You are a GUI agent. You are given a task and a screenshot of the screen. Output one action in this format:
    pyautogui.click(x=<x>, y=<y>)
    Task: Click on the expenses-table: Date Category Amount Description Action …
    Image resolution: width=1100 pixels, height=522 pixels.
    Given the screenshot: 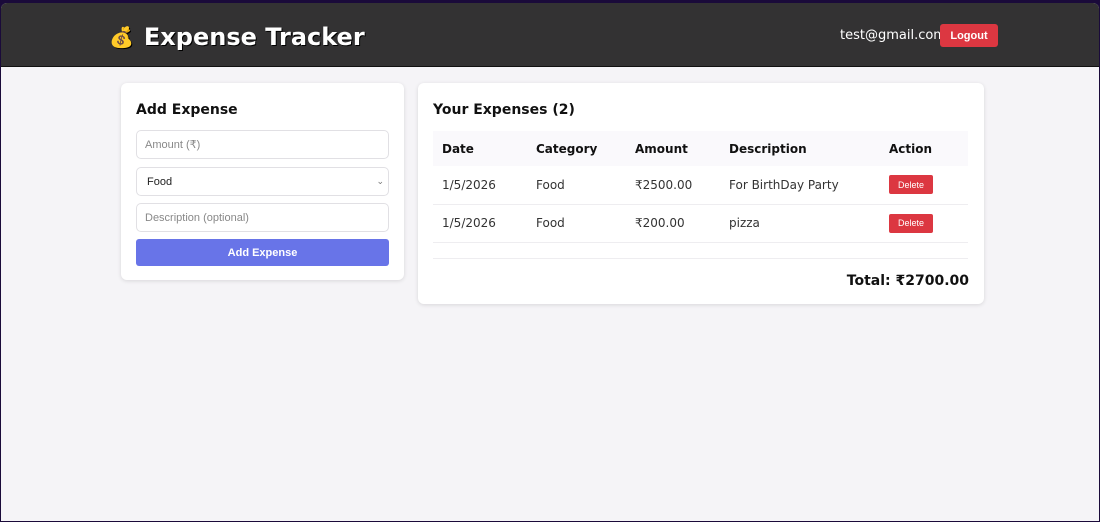 What is the action you would take?
    pyautogui.click(x=700, y=187)
    